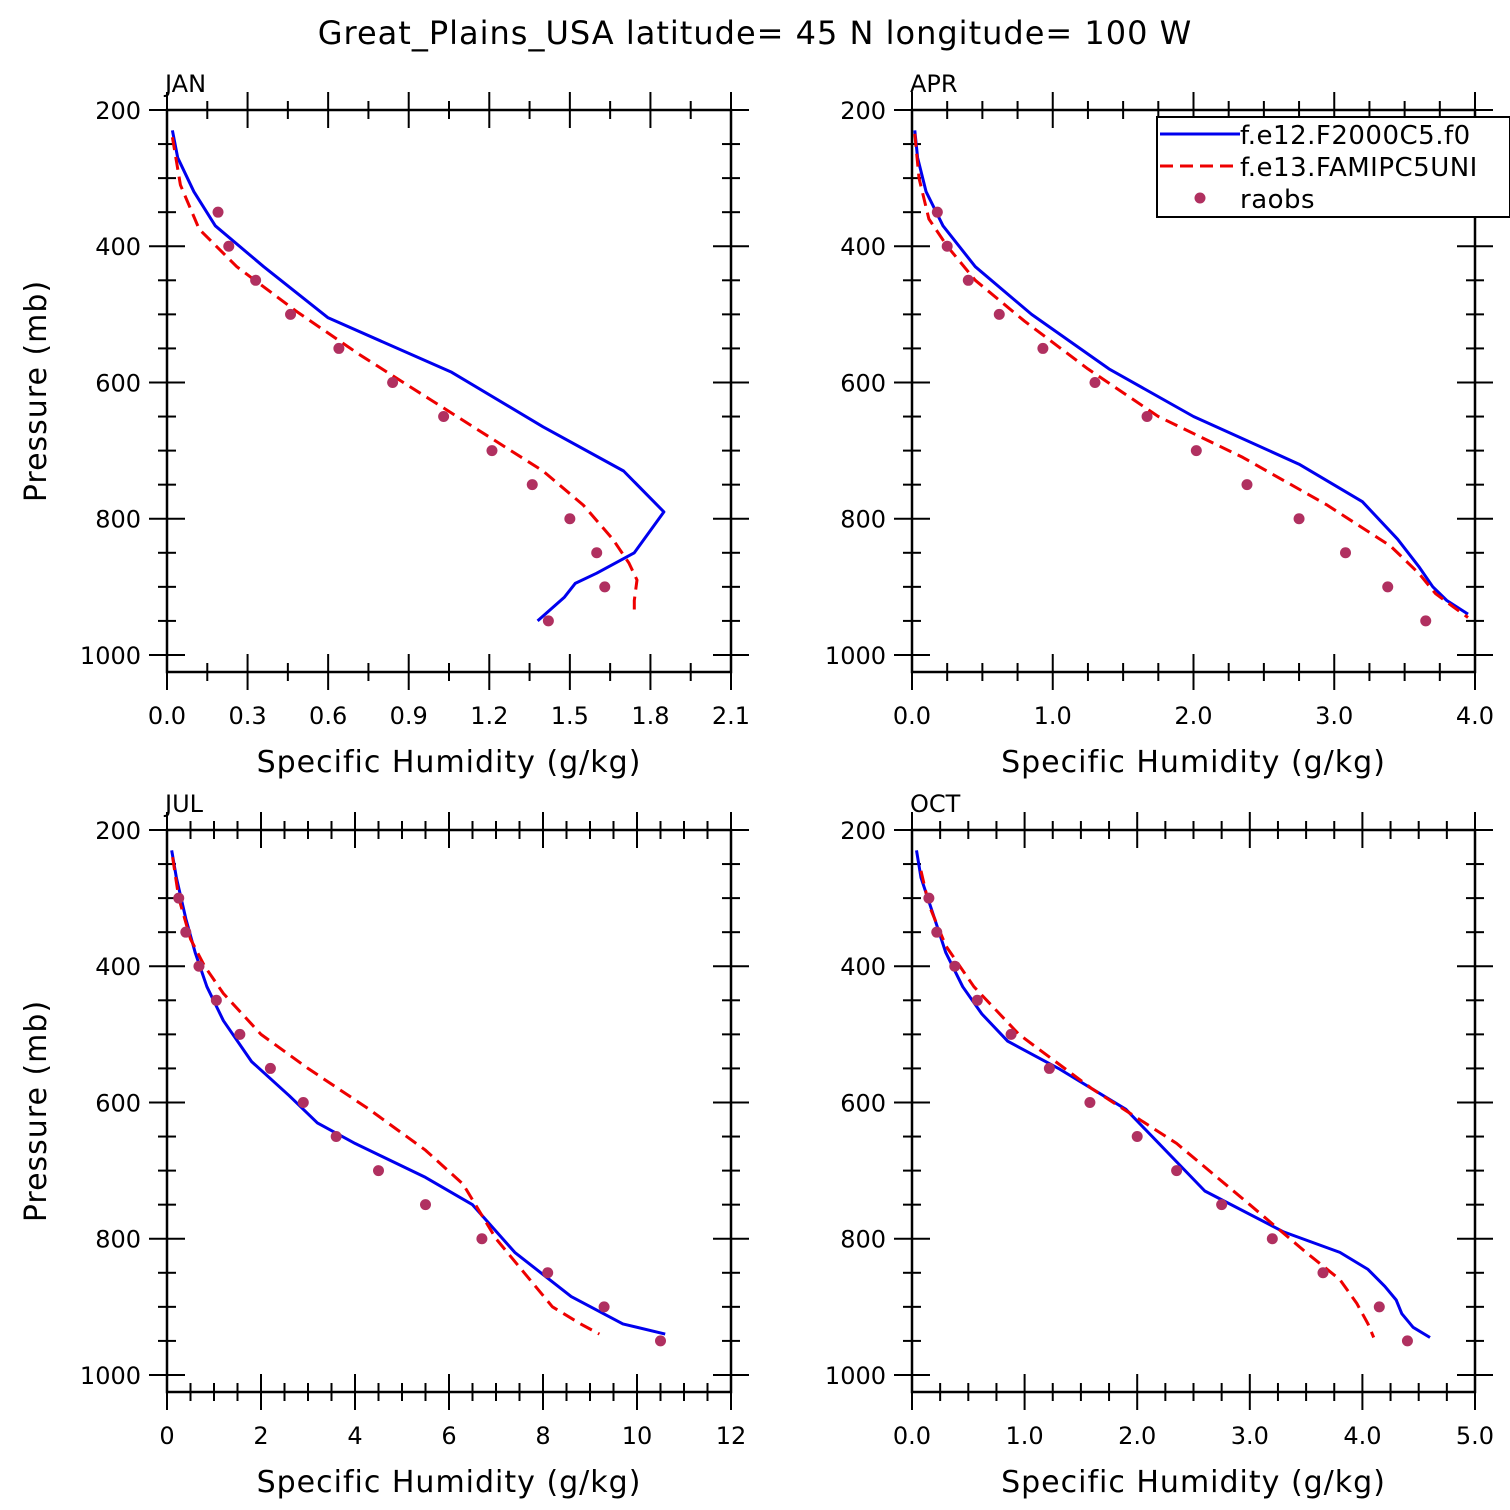  Describe the element at coordinates (1475, 1436) in the screenshot. I see `x-tick-label: 5.0` at that location.